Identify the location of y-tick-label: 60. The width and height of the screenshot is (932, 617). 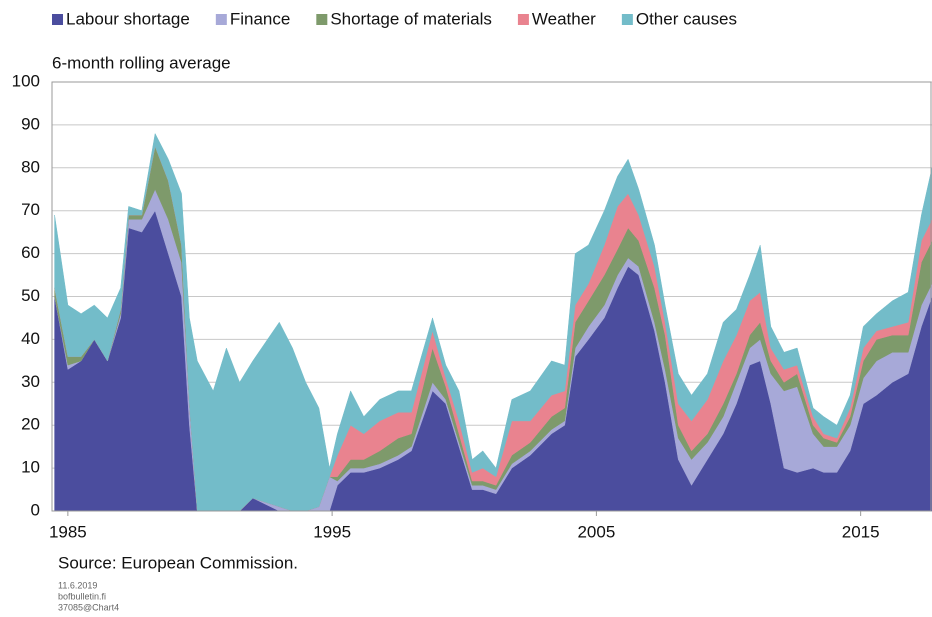
(30, 252).